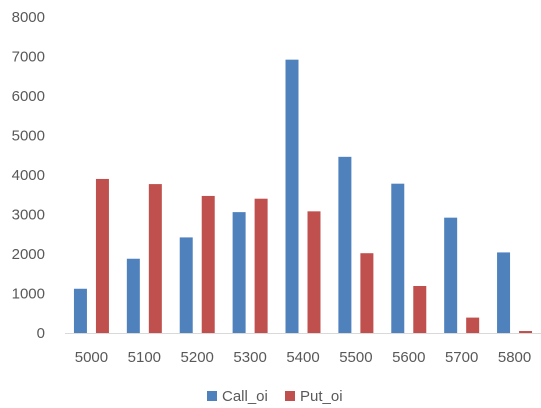 The image size is (541, 408). What do you see at coordinates (245, 396) in the screenshot?
I see `legend-label-call-oi: Call_oi` at bounding box center [245, 396].